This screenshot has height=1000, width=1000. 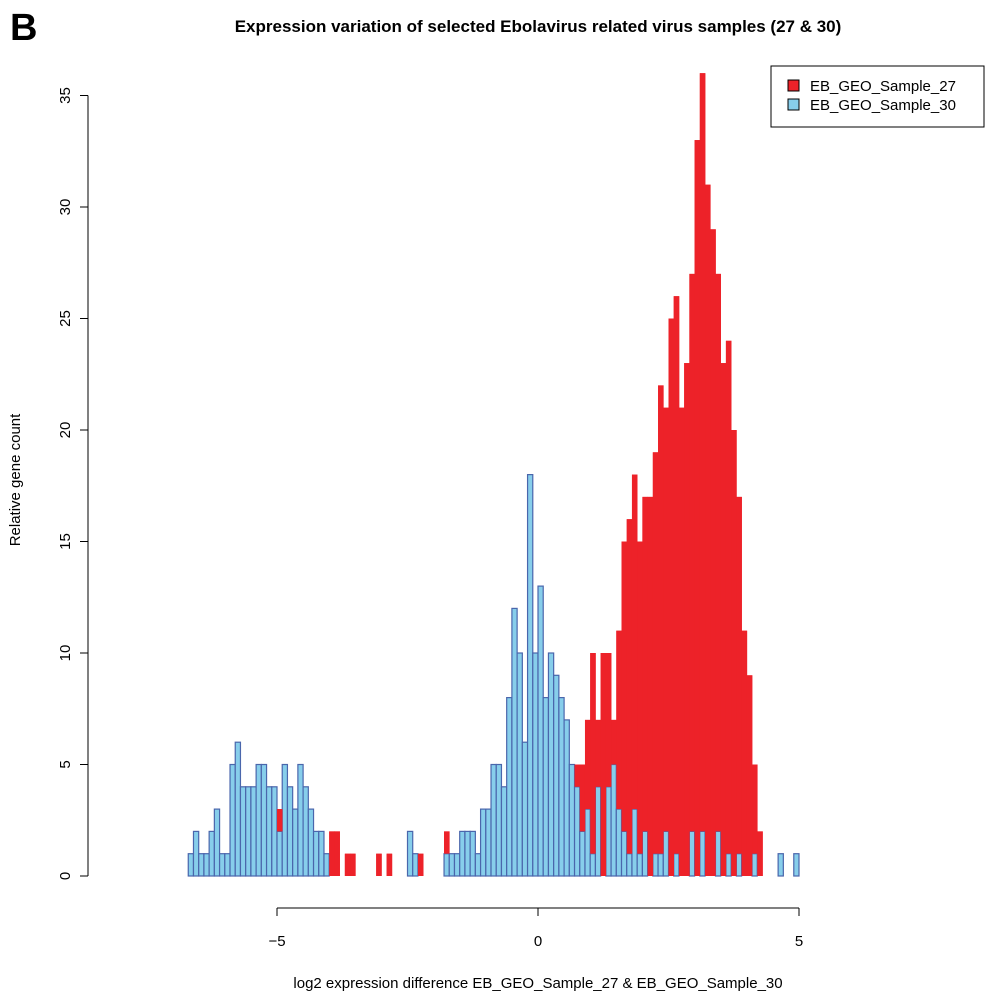 What do you see at coordinates (73, 483) in the screenshot?
I see `y-axis: 0 5 10 15 20 25 30 35` at bounding box center [73, 483].